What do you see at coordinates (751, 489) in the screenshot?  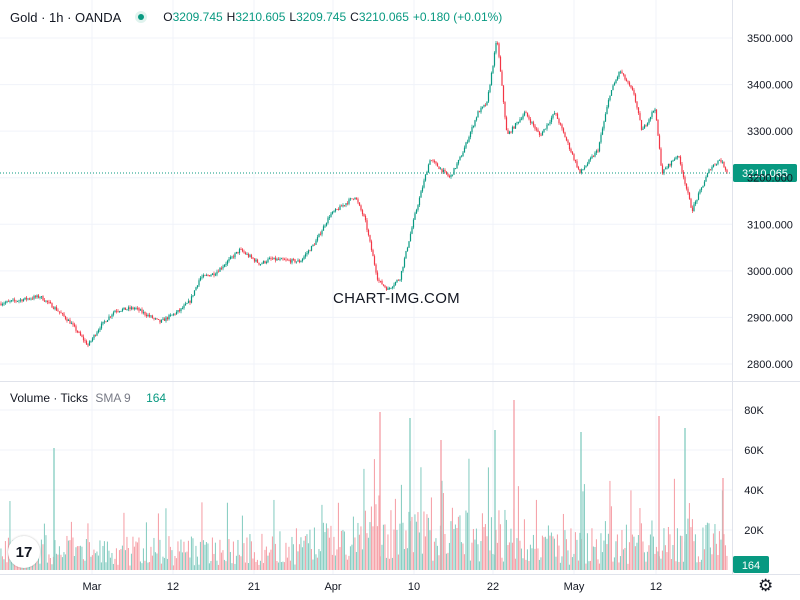 I see `volume-axis: 80K 60K 40K 20K 164` at bounding box center [751, 489].